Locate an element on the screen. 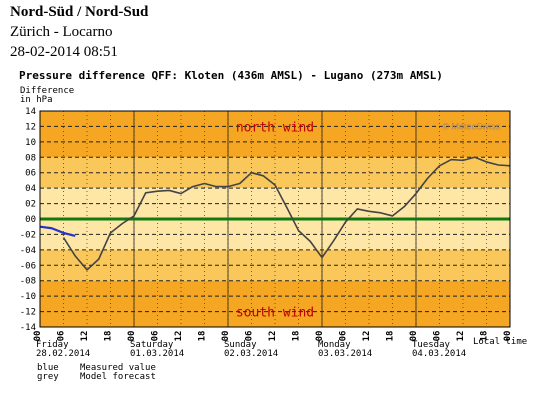 The height and width of the screenshot is (401, 550). day-date-label: 04.03.2014 is located at coordinates (439, 354).